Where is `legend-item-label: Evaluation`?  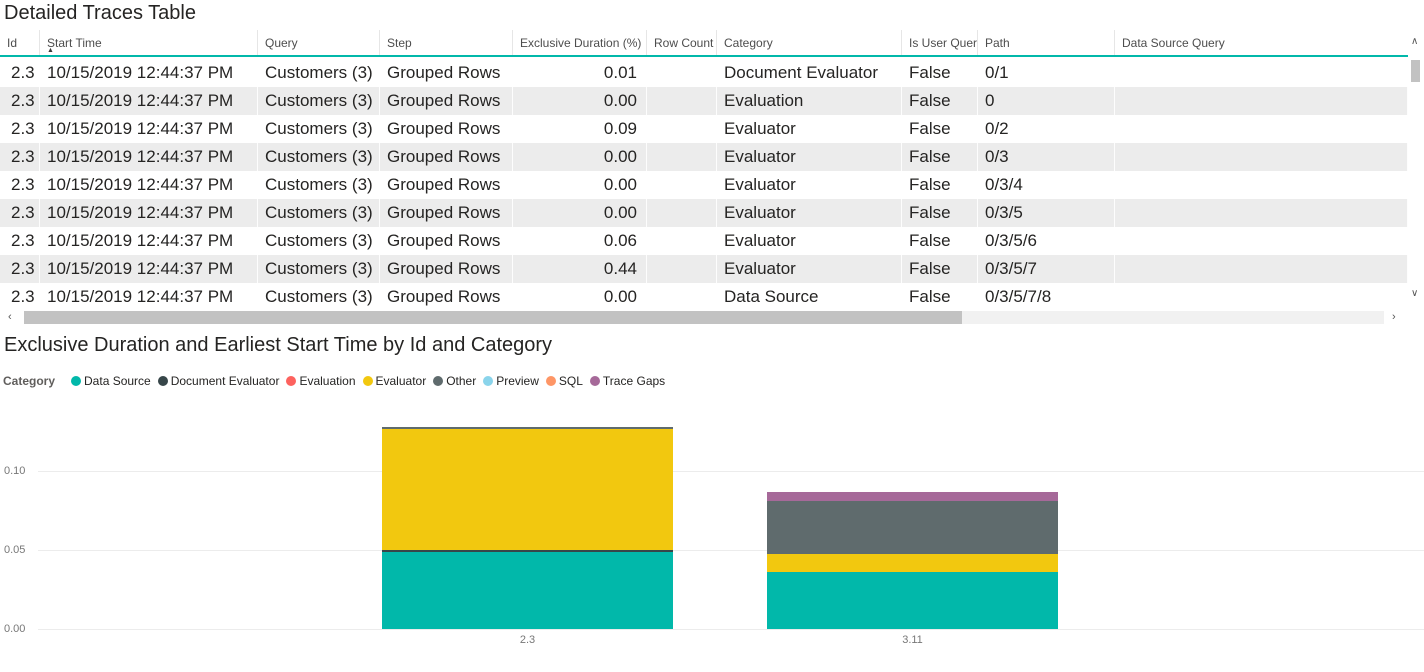
legend-item-label: Evaluation is located at coordinates (327, 381).